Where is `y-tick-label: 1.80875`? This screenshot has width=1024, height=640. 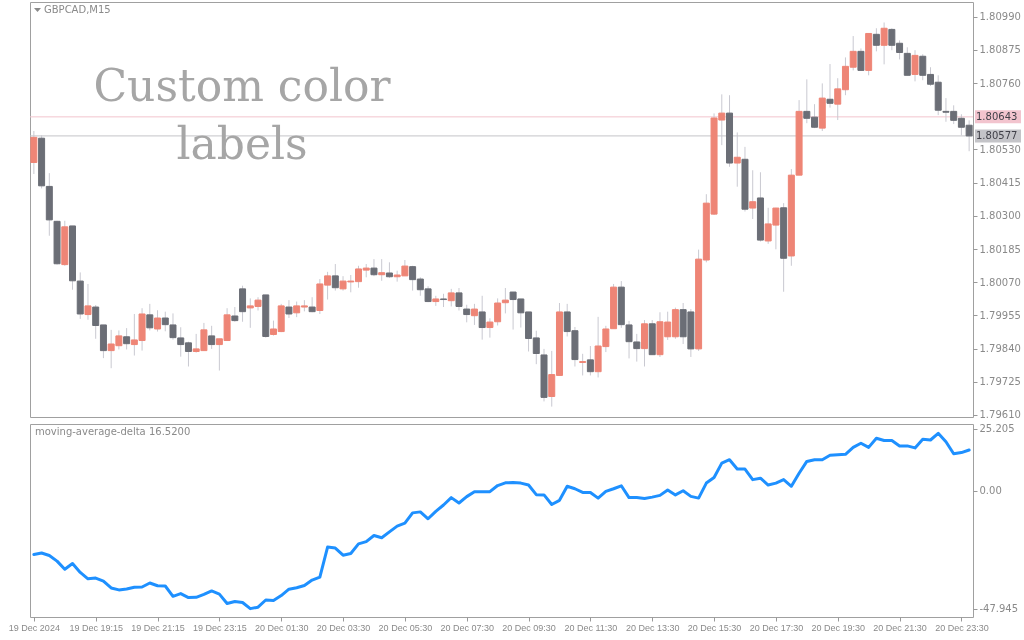 y-tick-label: 1.80875 is located at coordinates (1000, 50).